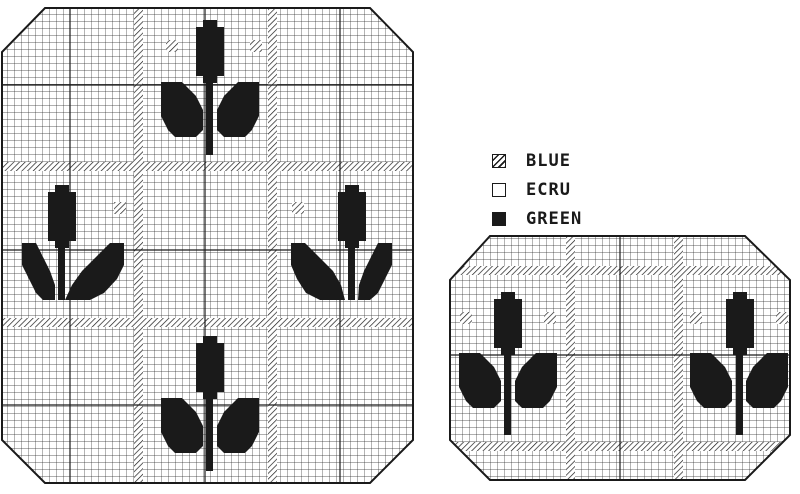  What do you see at coordinates (548, 160) in the screenshot?
I see `legend-label: BLUE` at bounding box center [548, 160].